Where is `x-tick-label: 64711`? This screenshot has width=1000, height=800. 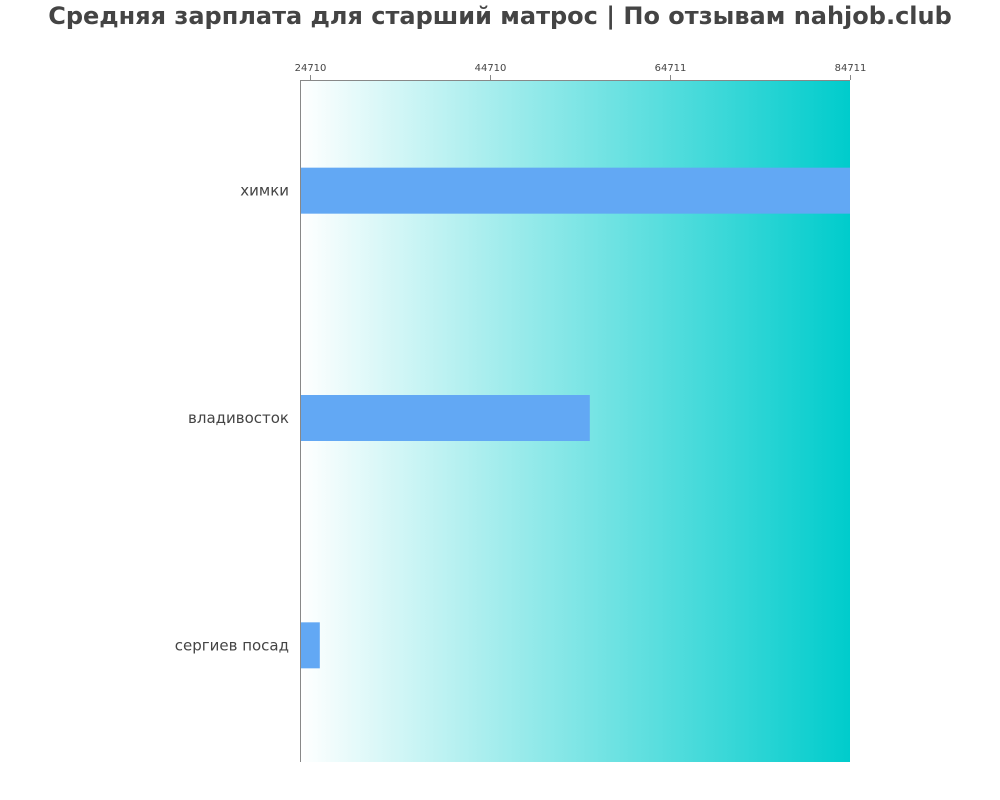 x-tick-label: 64711 is located at coordinates (671, 68).